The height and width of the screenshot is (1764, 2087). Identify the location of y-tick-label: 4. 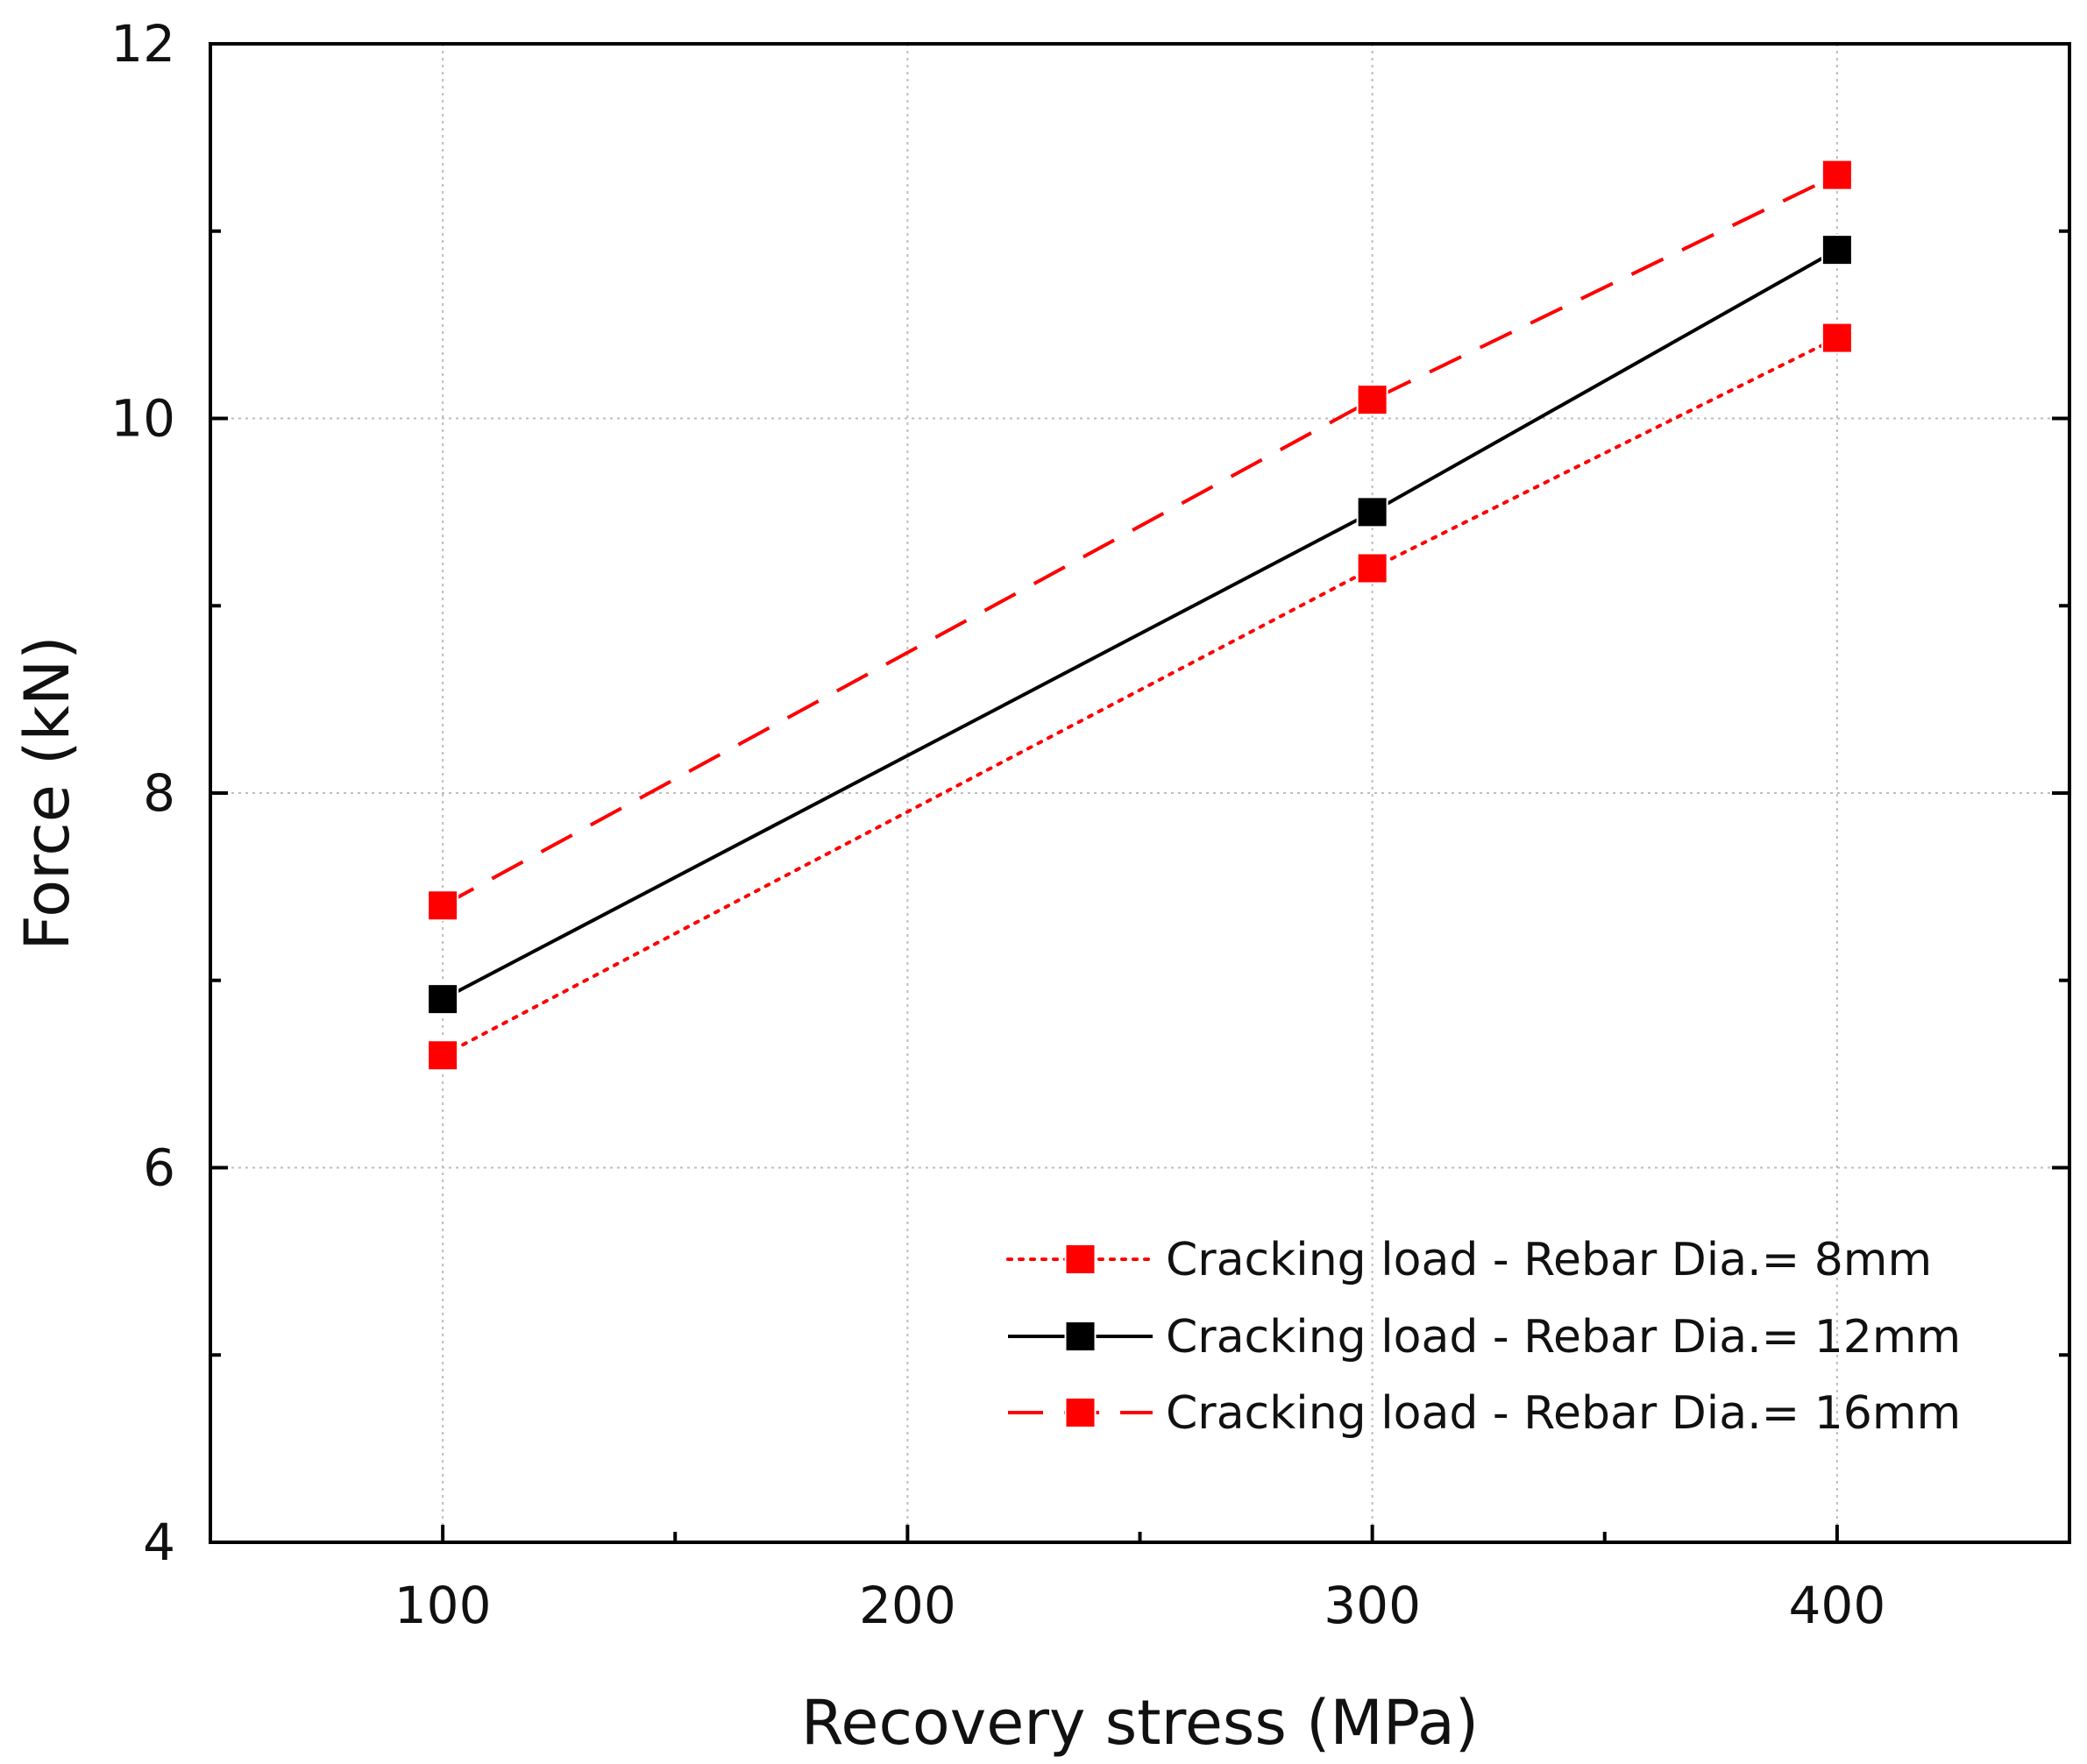
(159, 1543).